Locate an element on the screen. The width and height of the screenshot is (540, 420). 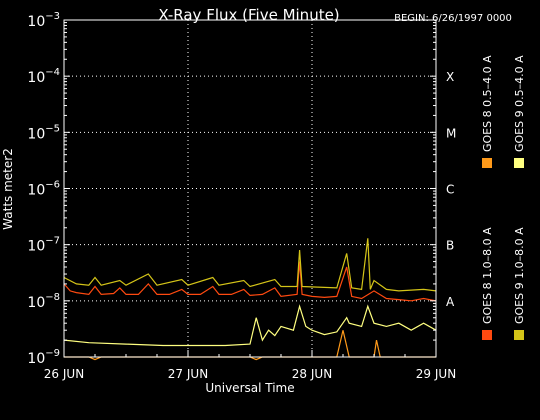
x-tick-label: 26 JUN is located at coordinates (64, 374).